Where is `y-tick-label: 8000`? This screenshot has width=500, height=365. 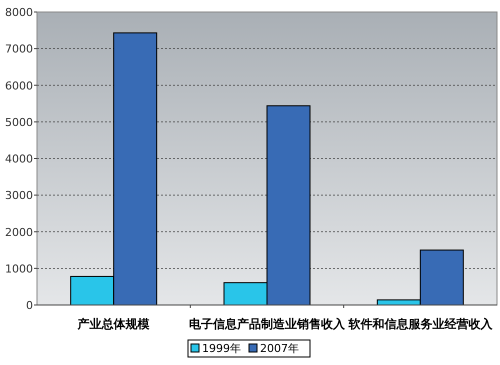
y-tick-label: 8000 is located at coordinates (19, 12).